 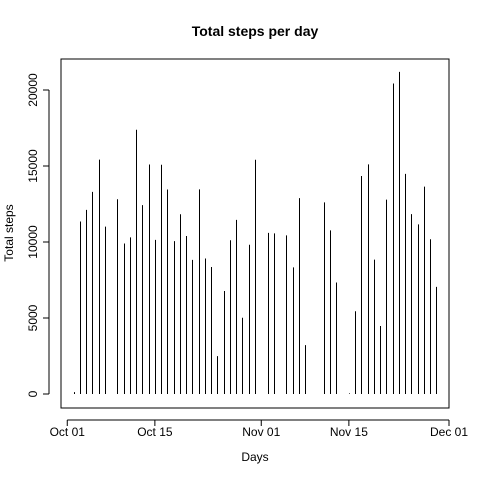 What do you see at coordinates (33, 393) in the screenshot?
I see `y-tick-label: 0` at bounding box center [33, 393].